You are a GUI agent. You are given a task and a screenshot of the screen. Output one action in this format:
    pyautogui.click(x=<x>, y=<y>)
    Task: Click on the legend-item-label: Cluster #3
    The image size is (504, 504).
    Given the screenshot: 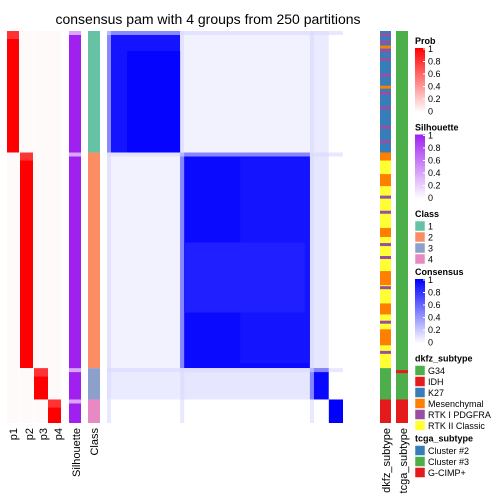 What is the action you would take?
    pyautogui.click(x=448, y=462)
    